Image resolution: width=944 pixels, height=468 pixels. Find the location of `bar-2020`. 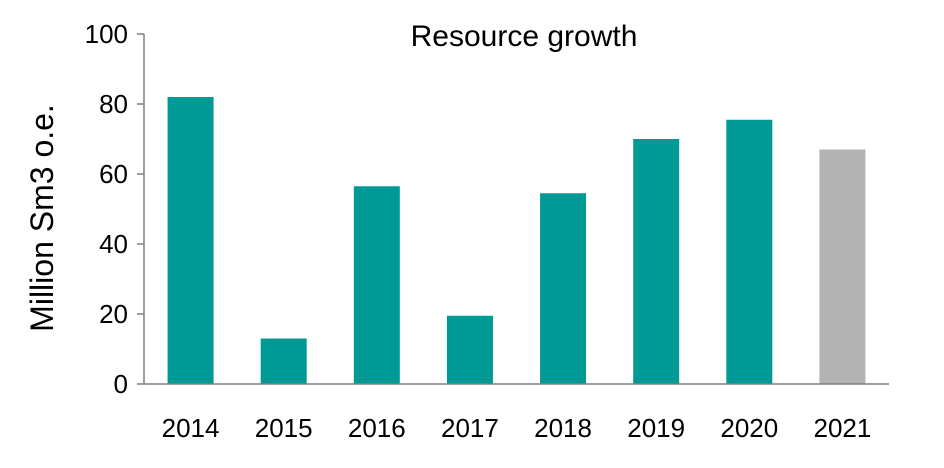

bar-2020 is located at coordinates (749, 251).